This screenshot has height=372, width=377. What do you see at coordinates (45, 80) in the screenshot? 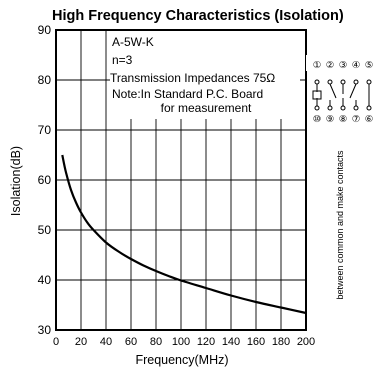
I see `y-tick-label: 80` at bounding box center [45, 80].